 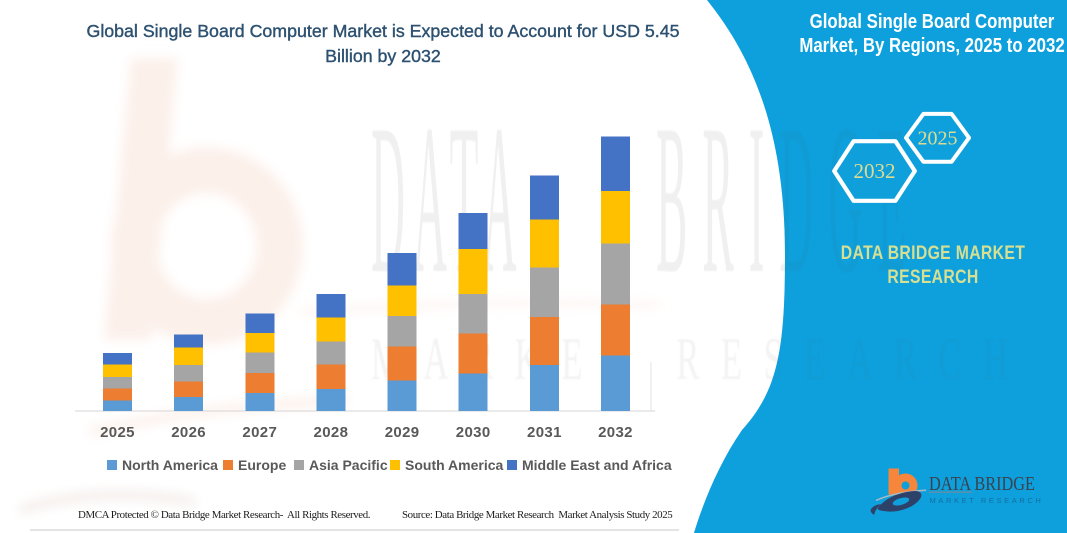 I want to click on svg-text: MARKET RESEARCH, so click(x=987, y=500).